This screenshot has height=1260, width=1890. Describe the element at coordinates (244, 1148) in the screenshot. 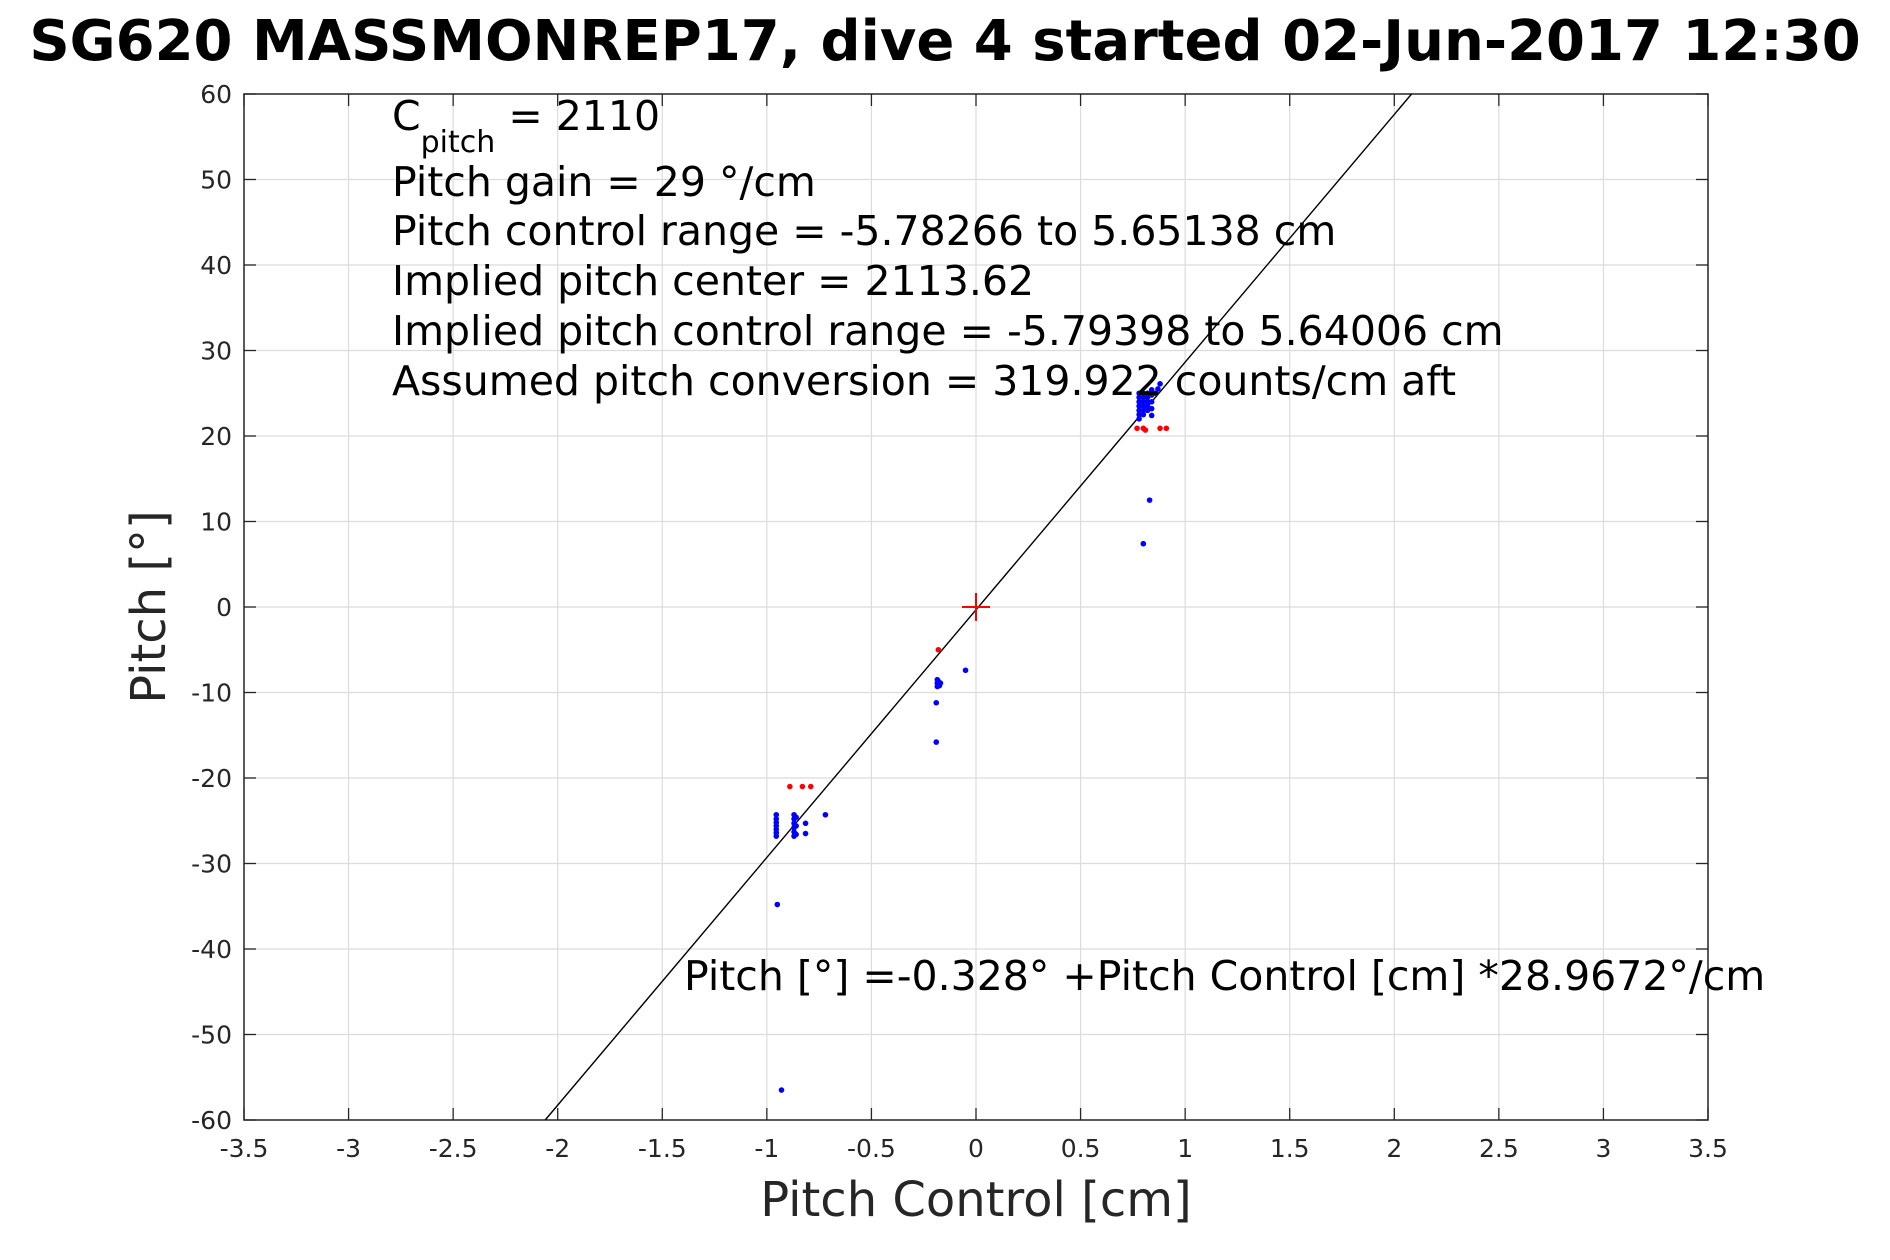

I see `x-tick-label: -3.5` at that location.